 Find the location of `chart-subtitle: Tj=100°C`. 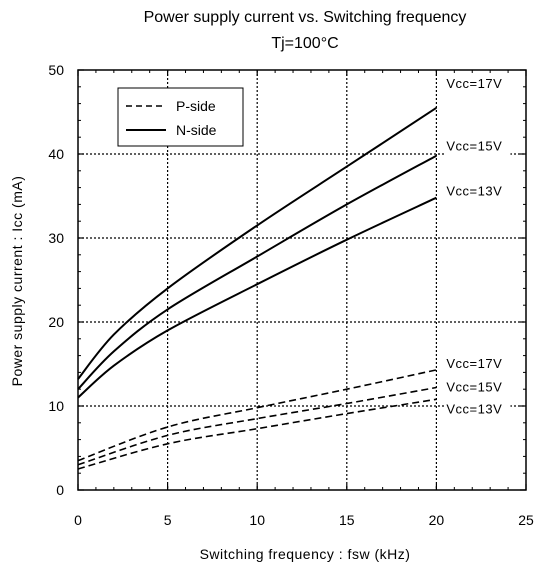

chart-subtitle: Tj=100°C is located at coordinates (304, 43).